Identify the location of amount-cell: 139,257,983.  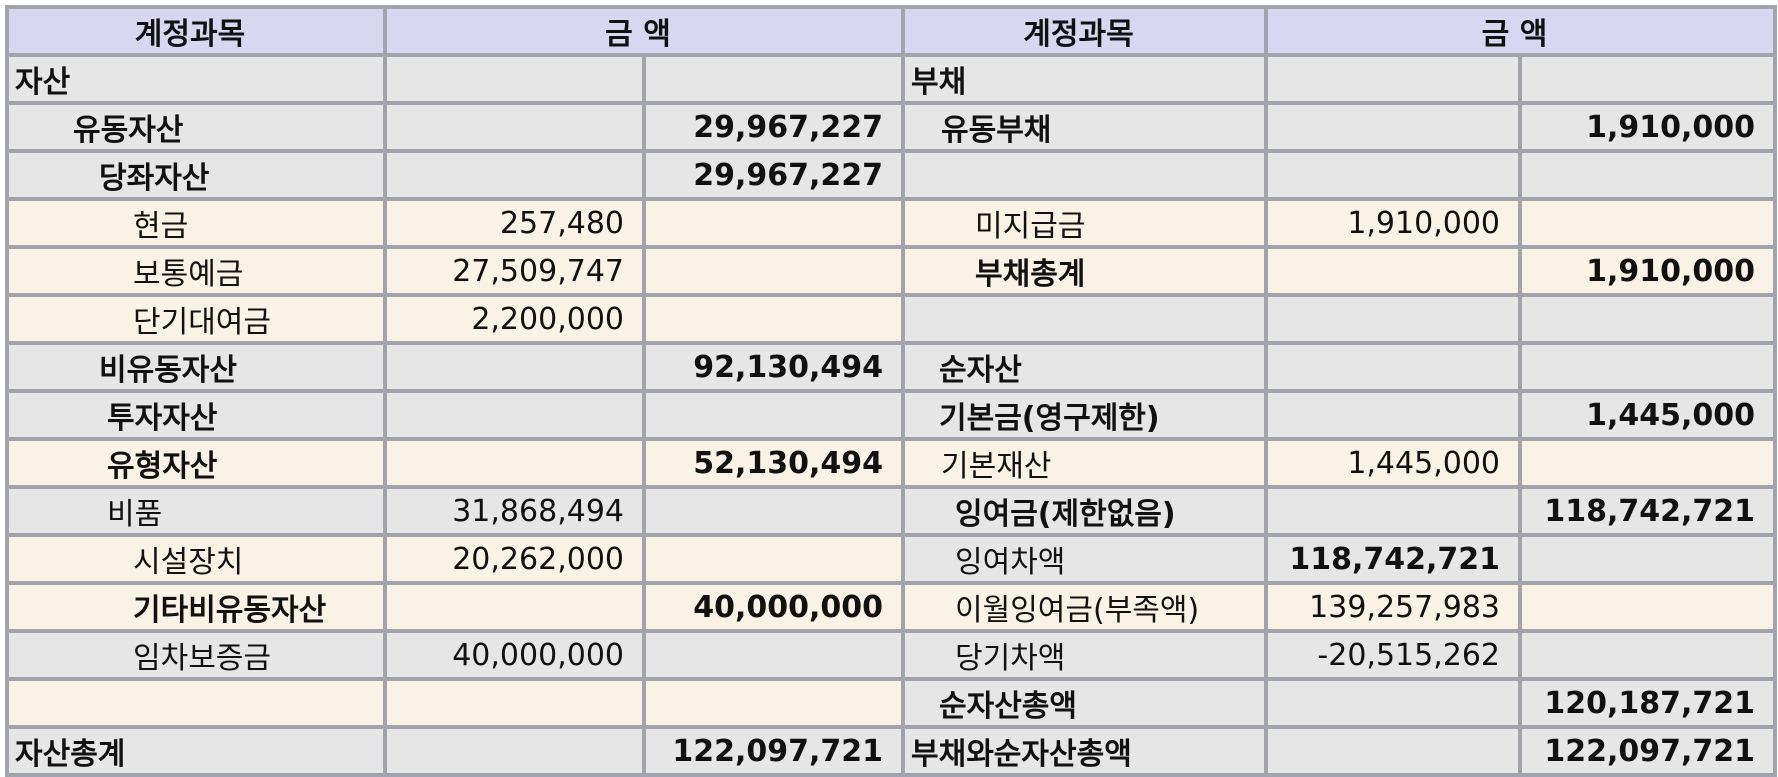
(1393, 607).